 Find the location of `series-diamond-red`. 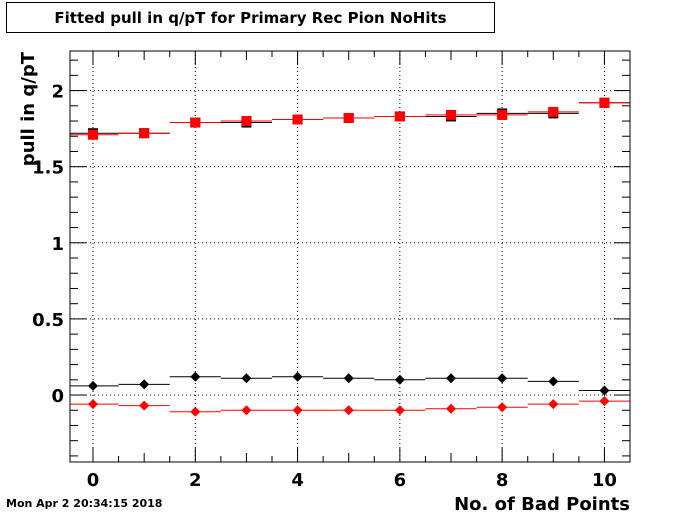

series-diamond-red is located at coordinates (350, 406).